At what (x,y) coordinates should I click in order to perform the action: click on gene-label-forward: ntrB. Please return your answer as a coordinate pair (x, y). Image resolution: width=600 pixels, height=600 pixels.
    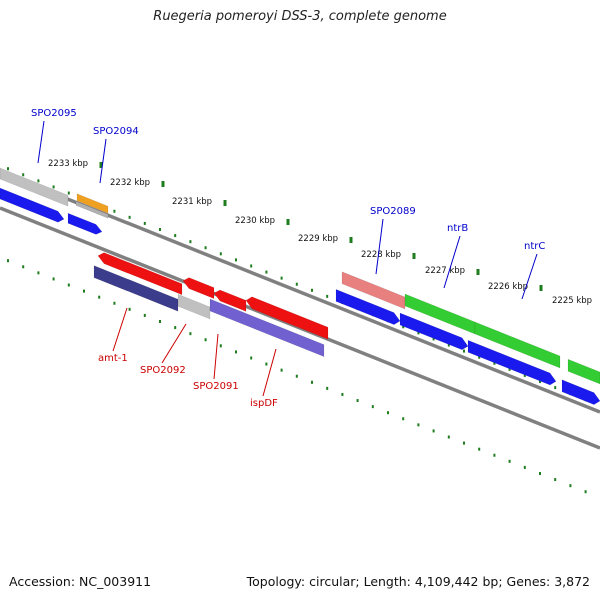
    Looking at the image, I should click on (457, 228).